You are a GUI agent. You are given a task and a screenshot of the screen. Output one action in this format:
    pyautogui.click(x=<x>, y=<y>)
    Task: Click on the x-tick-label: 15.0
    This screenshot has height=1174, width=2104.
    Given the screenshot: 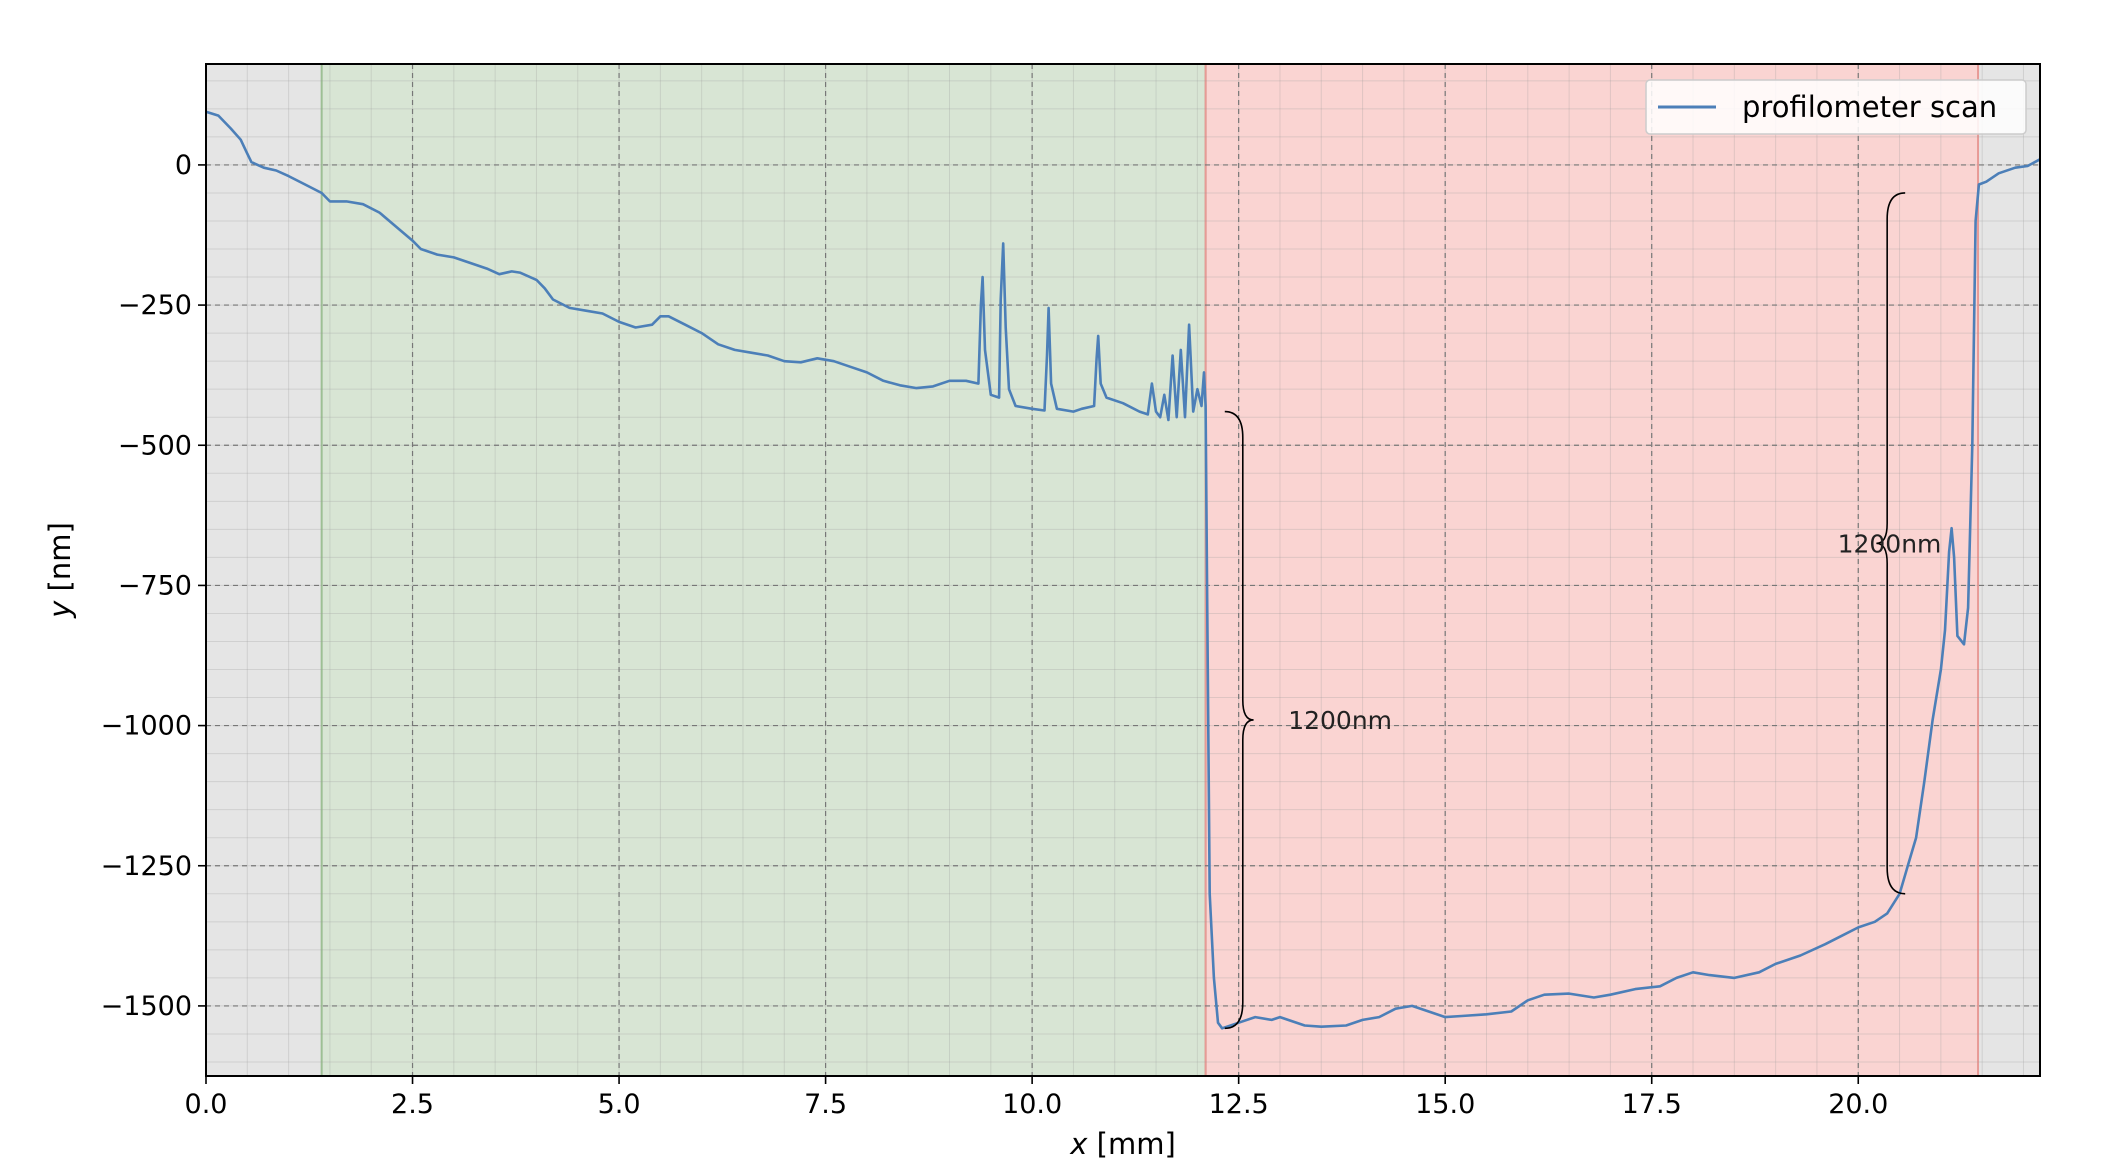 What is the action you would take?
    pyautogui.click(x=1445, y=1104)
    